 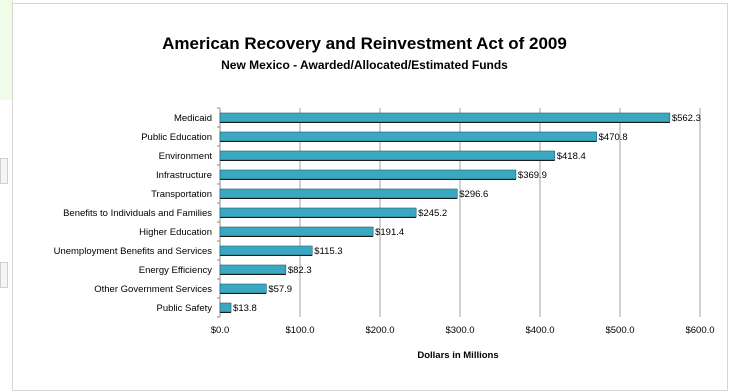 I want to click on category-label: Environment, so click(x=186, y=156).